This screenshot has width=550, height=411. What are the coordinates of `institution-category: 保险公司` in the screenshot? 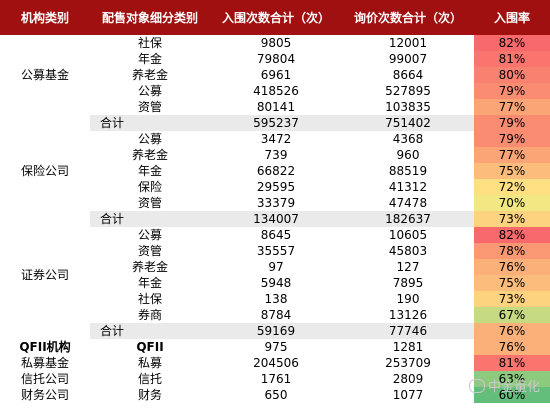 It's located at (44, 170).